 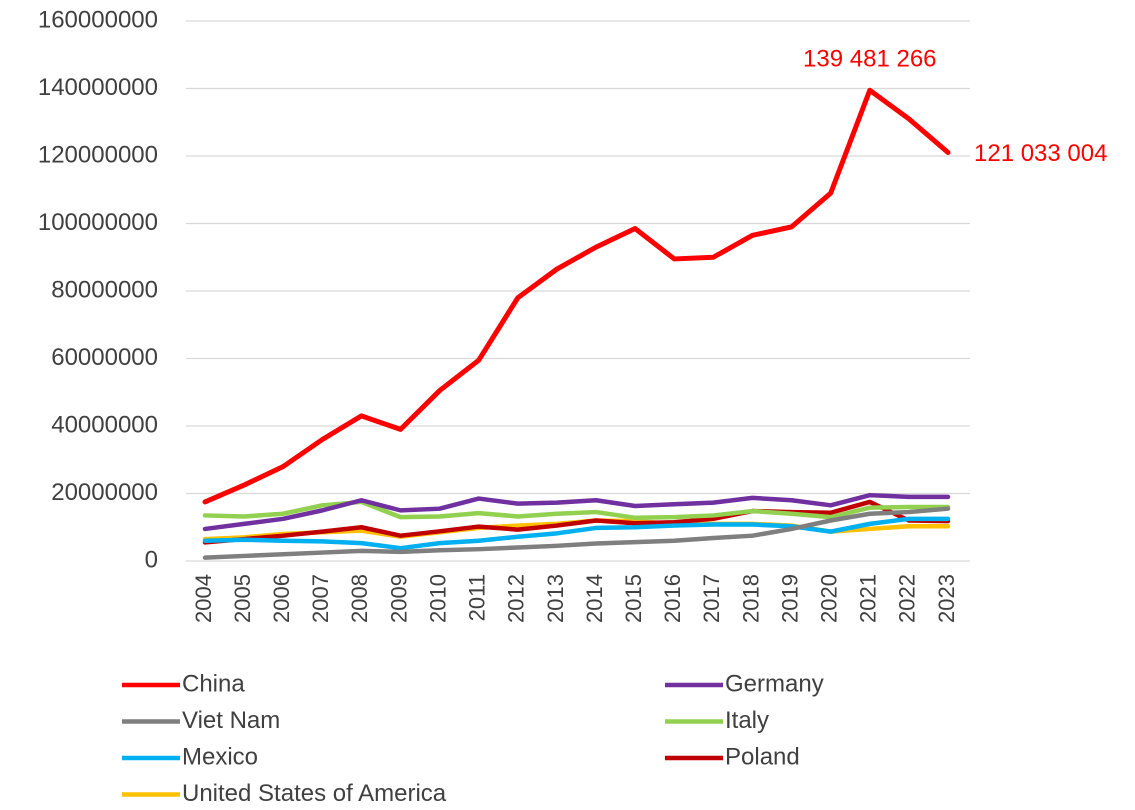 What do you see at coordinates (711, 598) in the screenshot?
I see `x-tick-label: 2017` at bounding box center [711, 598].